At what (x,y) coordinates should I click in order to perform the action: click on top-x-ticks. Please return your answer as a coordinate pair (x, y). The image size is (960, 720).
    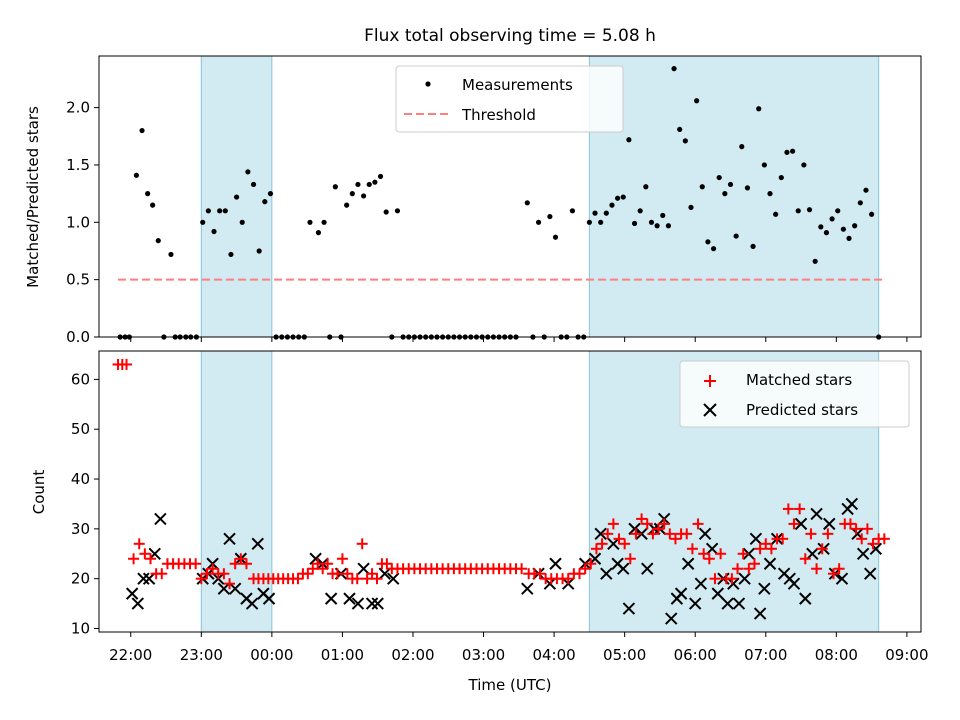
    Looking at the image, I should click on (519, 339).